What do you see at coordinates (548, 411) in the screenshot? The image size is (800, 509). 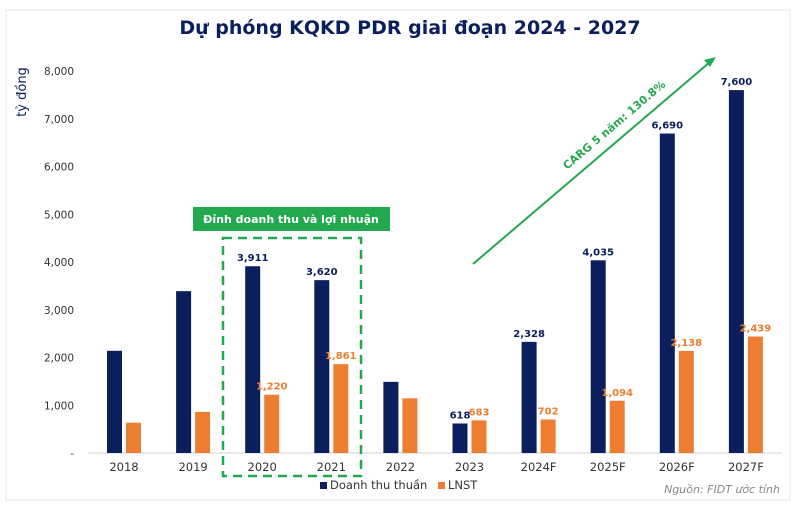 I see `data-label: 702` at bounding box center [548, 411].